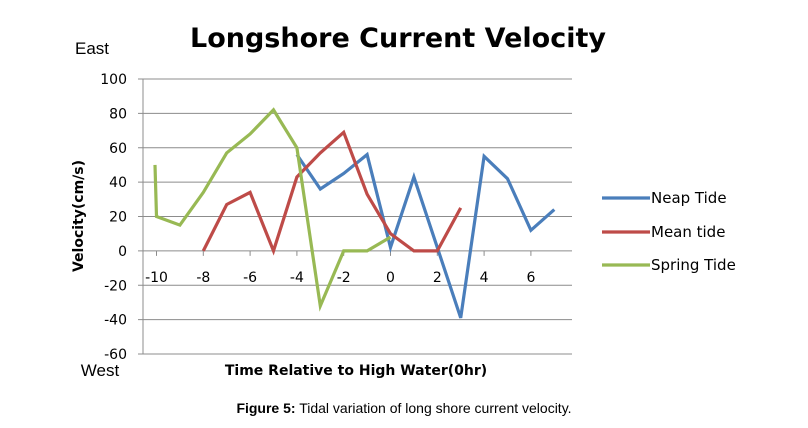  What do you see at coordinates (156, 278) in the screenshot?
I see `x-tick-label: -10` at bounding box center [156, 278].